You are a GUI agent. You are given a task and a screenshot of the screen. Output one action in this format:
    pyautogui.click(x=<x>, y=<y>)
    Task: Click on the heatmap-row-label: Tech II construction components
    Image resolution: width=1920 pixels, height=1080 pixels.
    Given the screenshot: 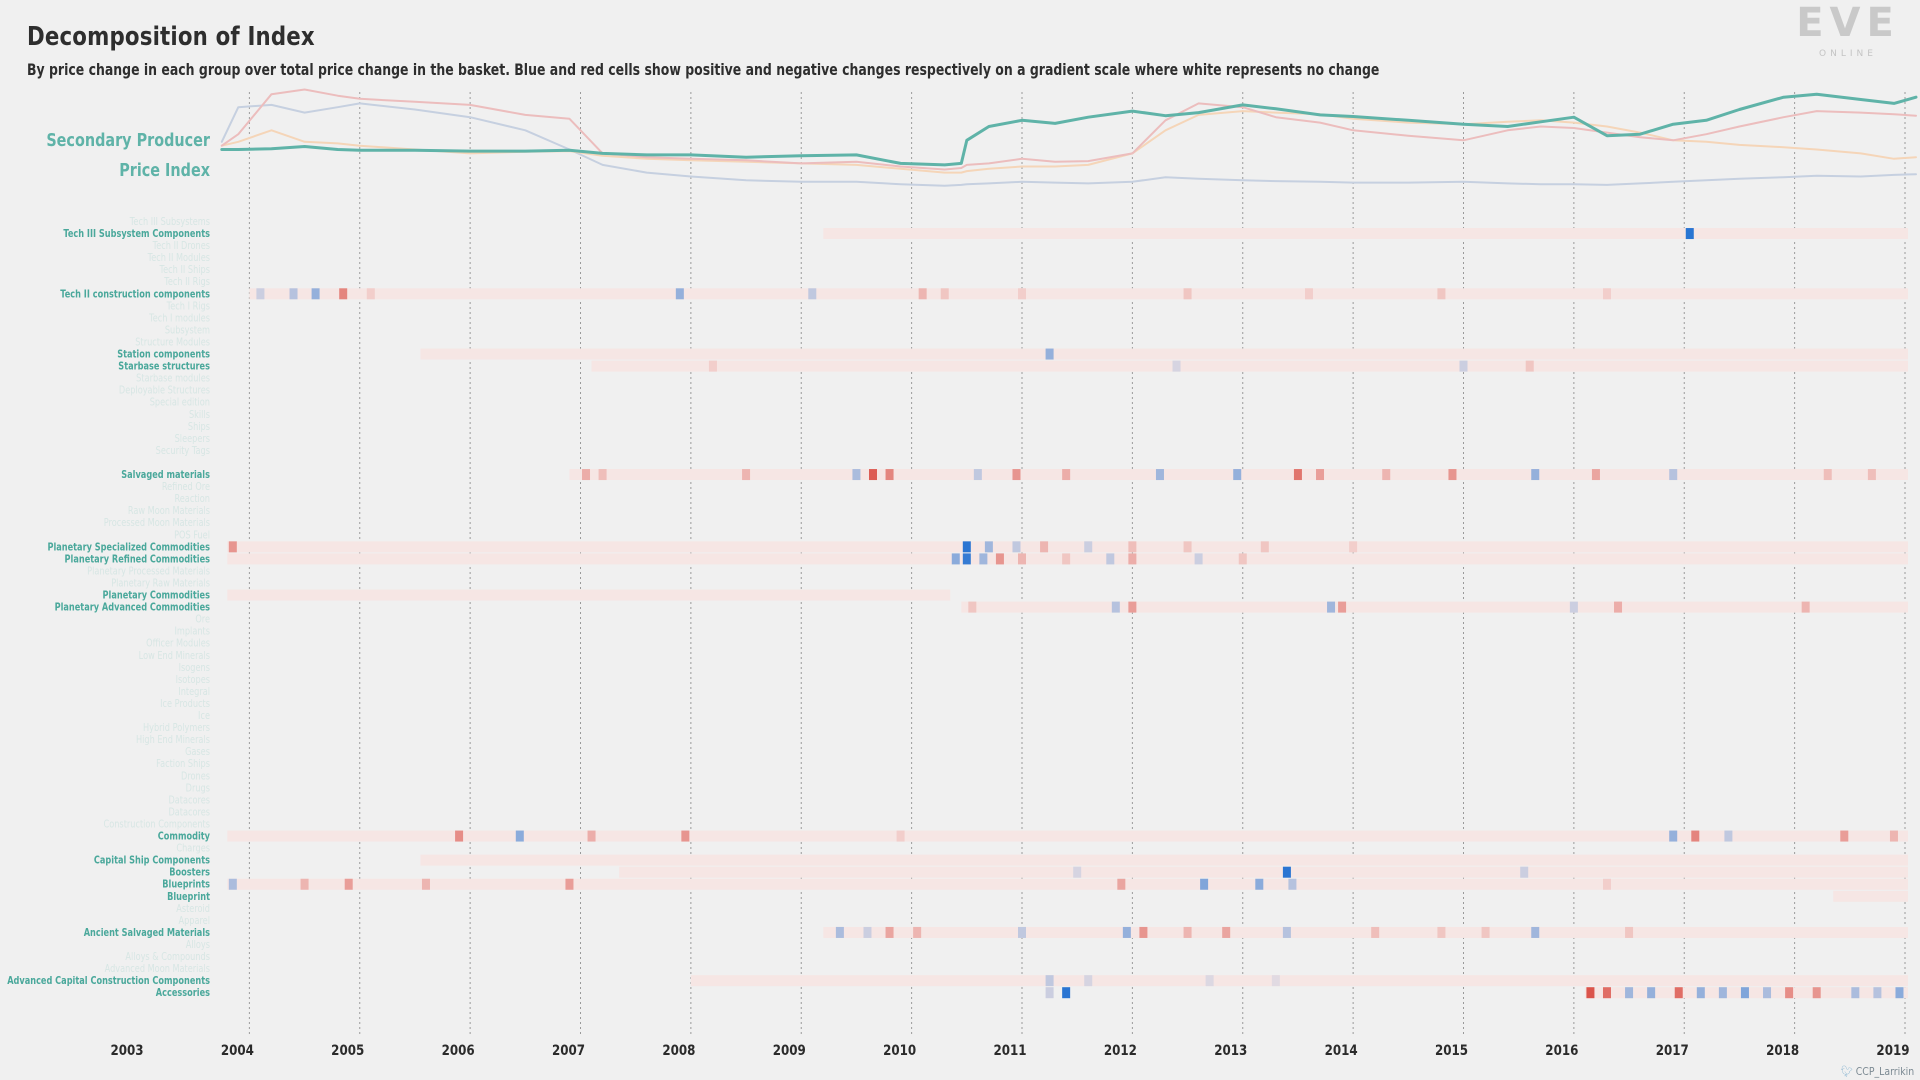 What is the action you would take?
    pyautogui.click(x=135, y=294)
    